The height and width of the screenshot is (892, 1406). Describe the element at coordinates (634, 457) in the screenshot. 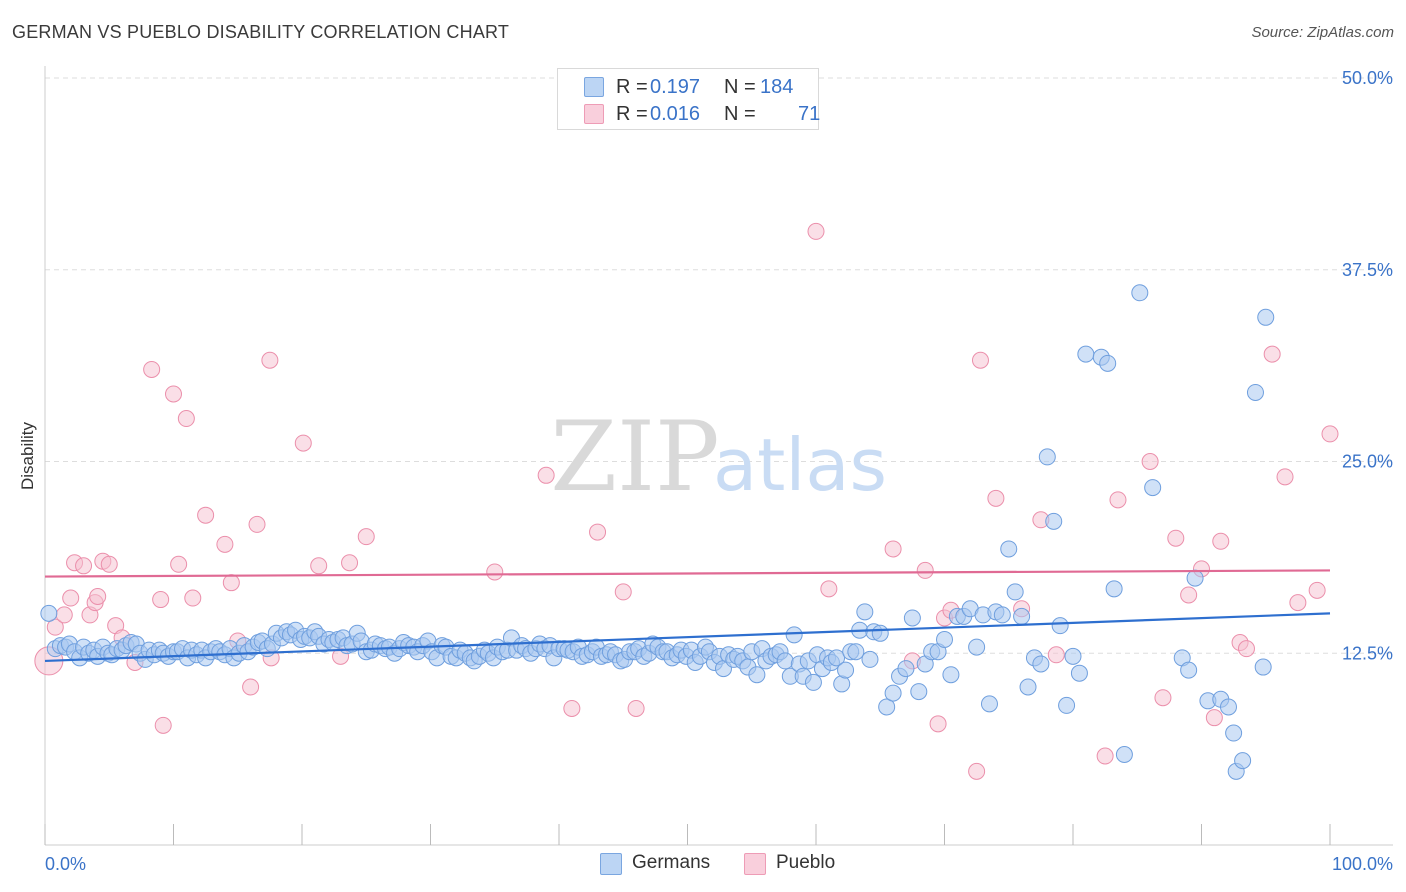

I see `watermark-zip: ZIP` at that location.